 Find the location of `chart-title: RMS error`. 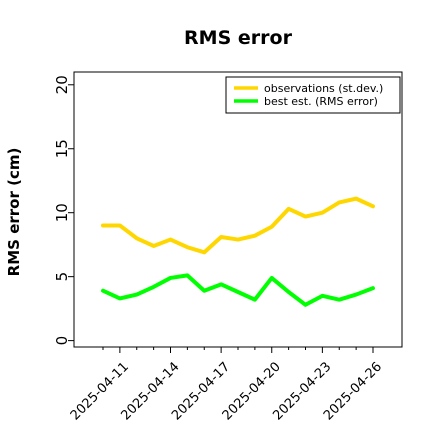

chart-title: RMS error is located at coordinates (238, 38).